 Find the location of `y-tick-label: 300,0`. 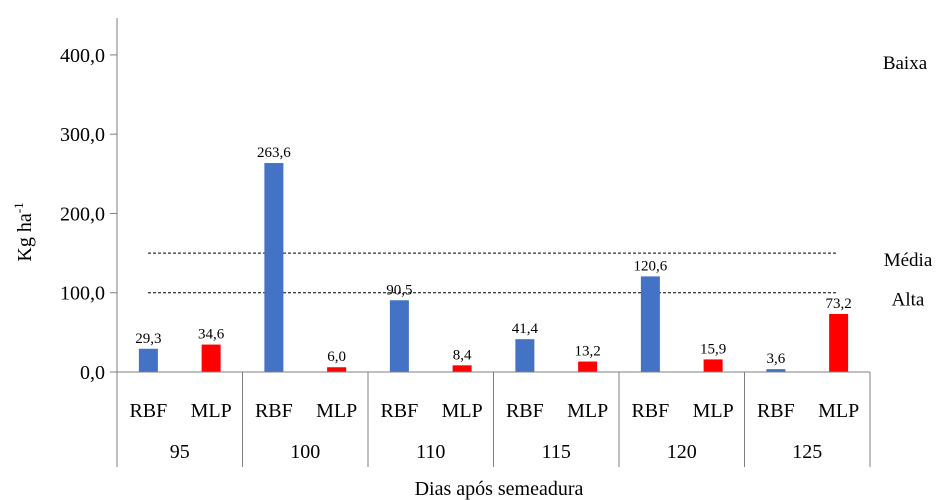

y-tick-label: 300,0 is located at coordinates (82, 135).